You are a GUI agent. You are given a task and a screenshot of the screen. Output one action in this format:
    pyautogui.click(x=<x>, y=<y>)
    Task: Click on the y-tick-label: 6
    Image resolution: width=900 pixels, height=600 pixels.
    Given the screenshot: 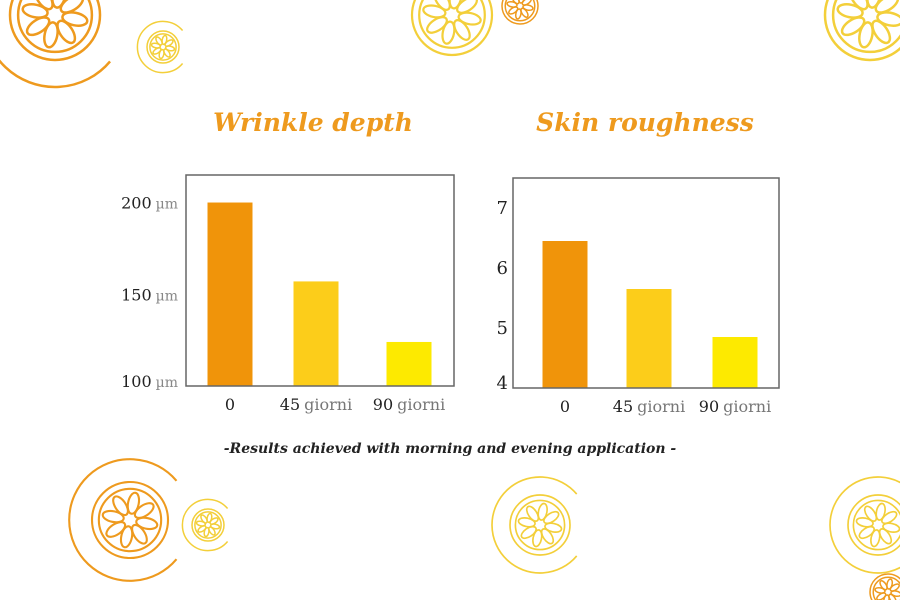 What is the action you would take?
    pyautogui.click(x=502, y=268)
    